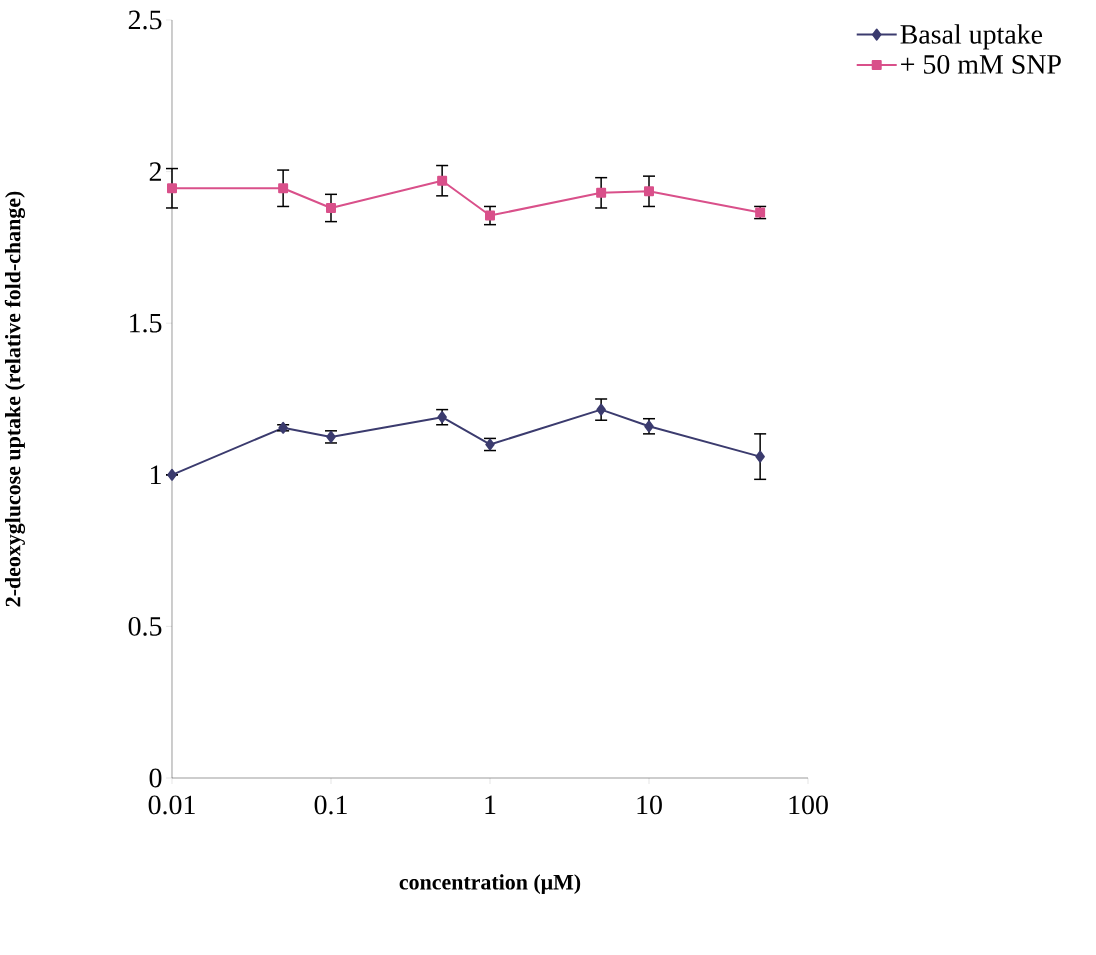 This screenshot has width=1096, height=955. Describe the element at coordinates (145, 20) in the screenshot. I see `y-tick-label: 2.5` at that location.